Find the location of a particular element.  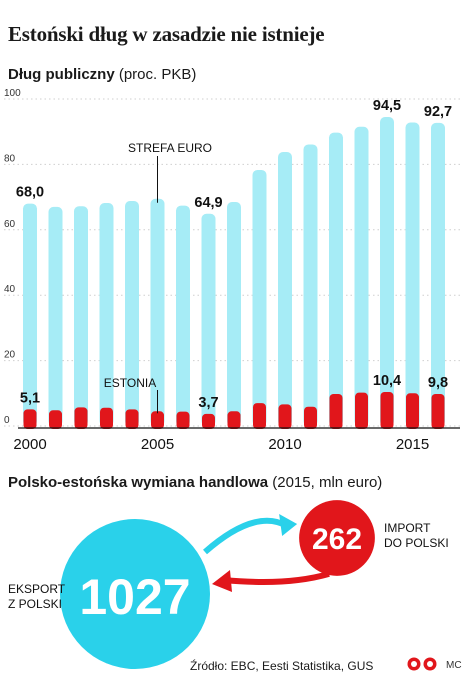

euro-data-label: 94,5 is located at coordinates (387, 106).